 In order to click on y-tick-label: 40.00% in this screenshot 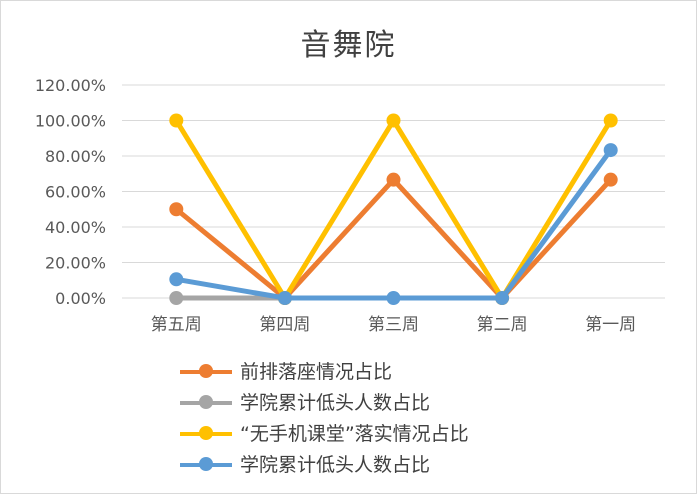, I will do `click(75, 227)`.